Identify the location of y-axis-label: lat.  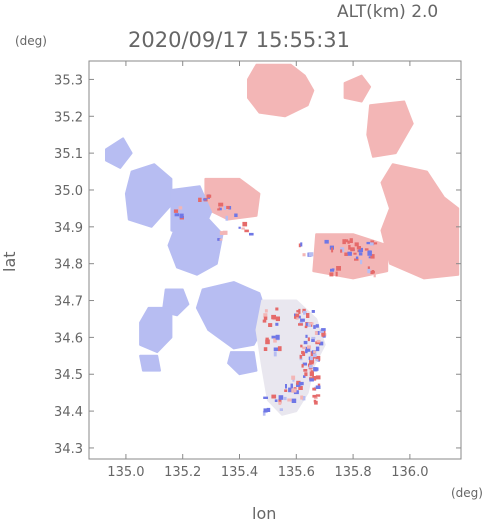
(9, 261).